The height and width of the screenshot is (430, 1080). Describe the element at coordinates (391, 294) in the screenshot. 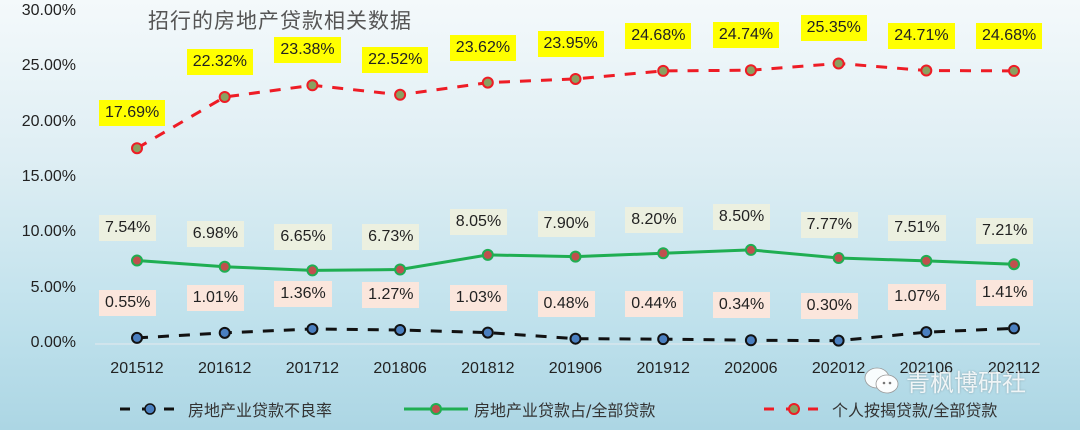

I see `data-label: 1.27%` at that location.